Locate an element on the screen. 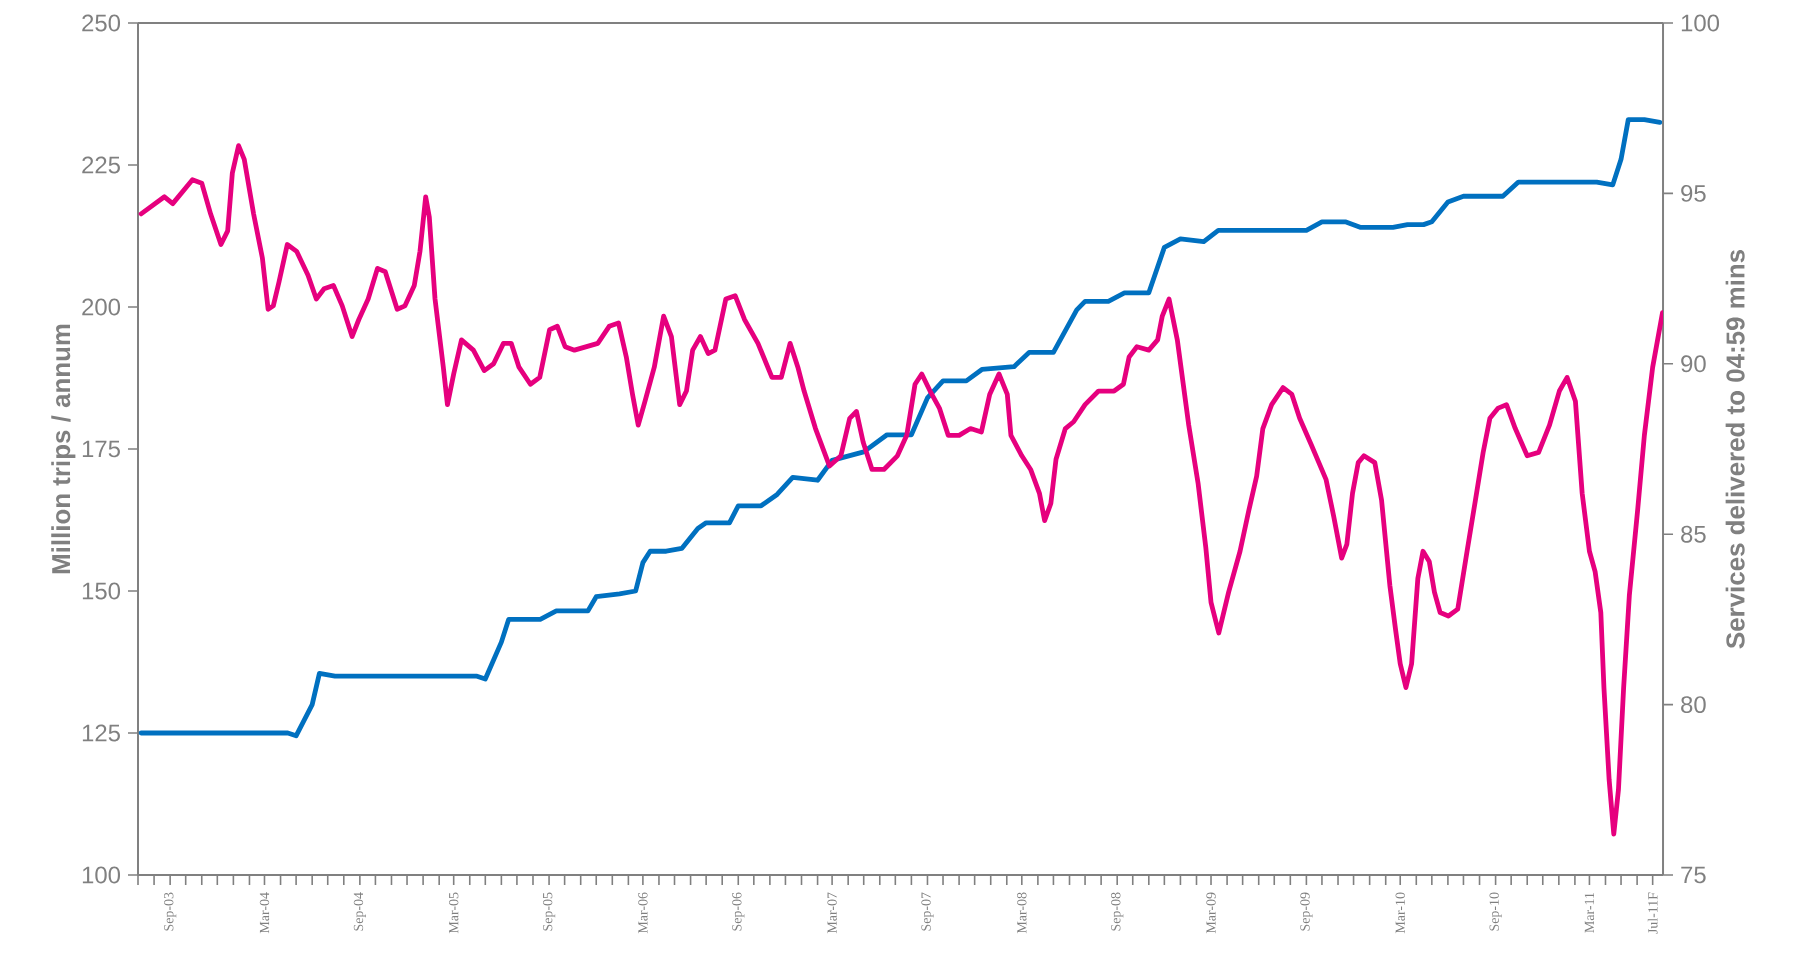  x-tick-label: Mar-06 is located at coordinates (643, 913).